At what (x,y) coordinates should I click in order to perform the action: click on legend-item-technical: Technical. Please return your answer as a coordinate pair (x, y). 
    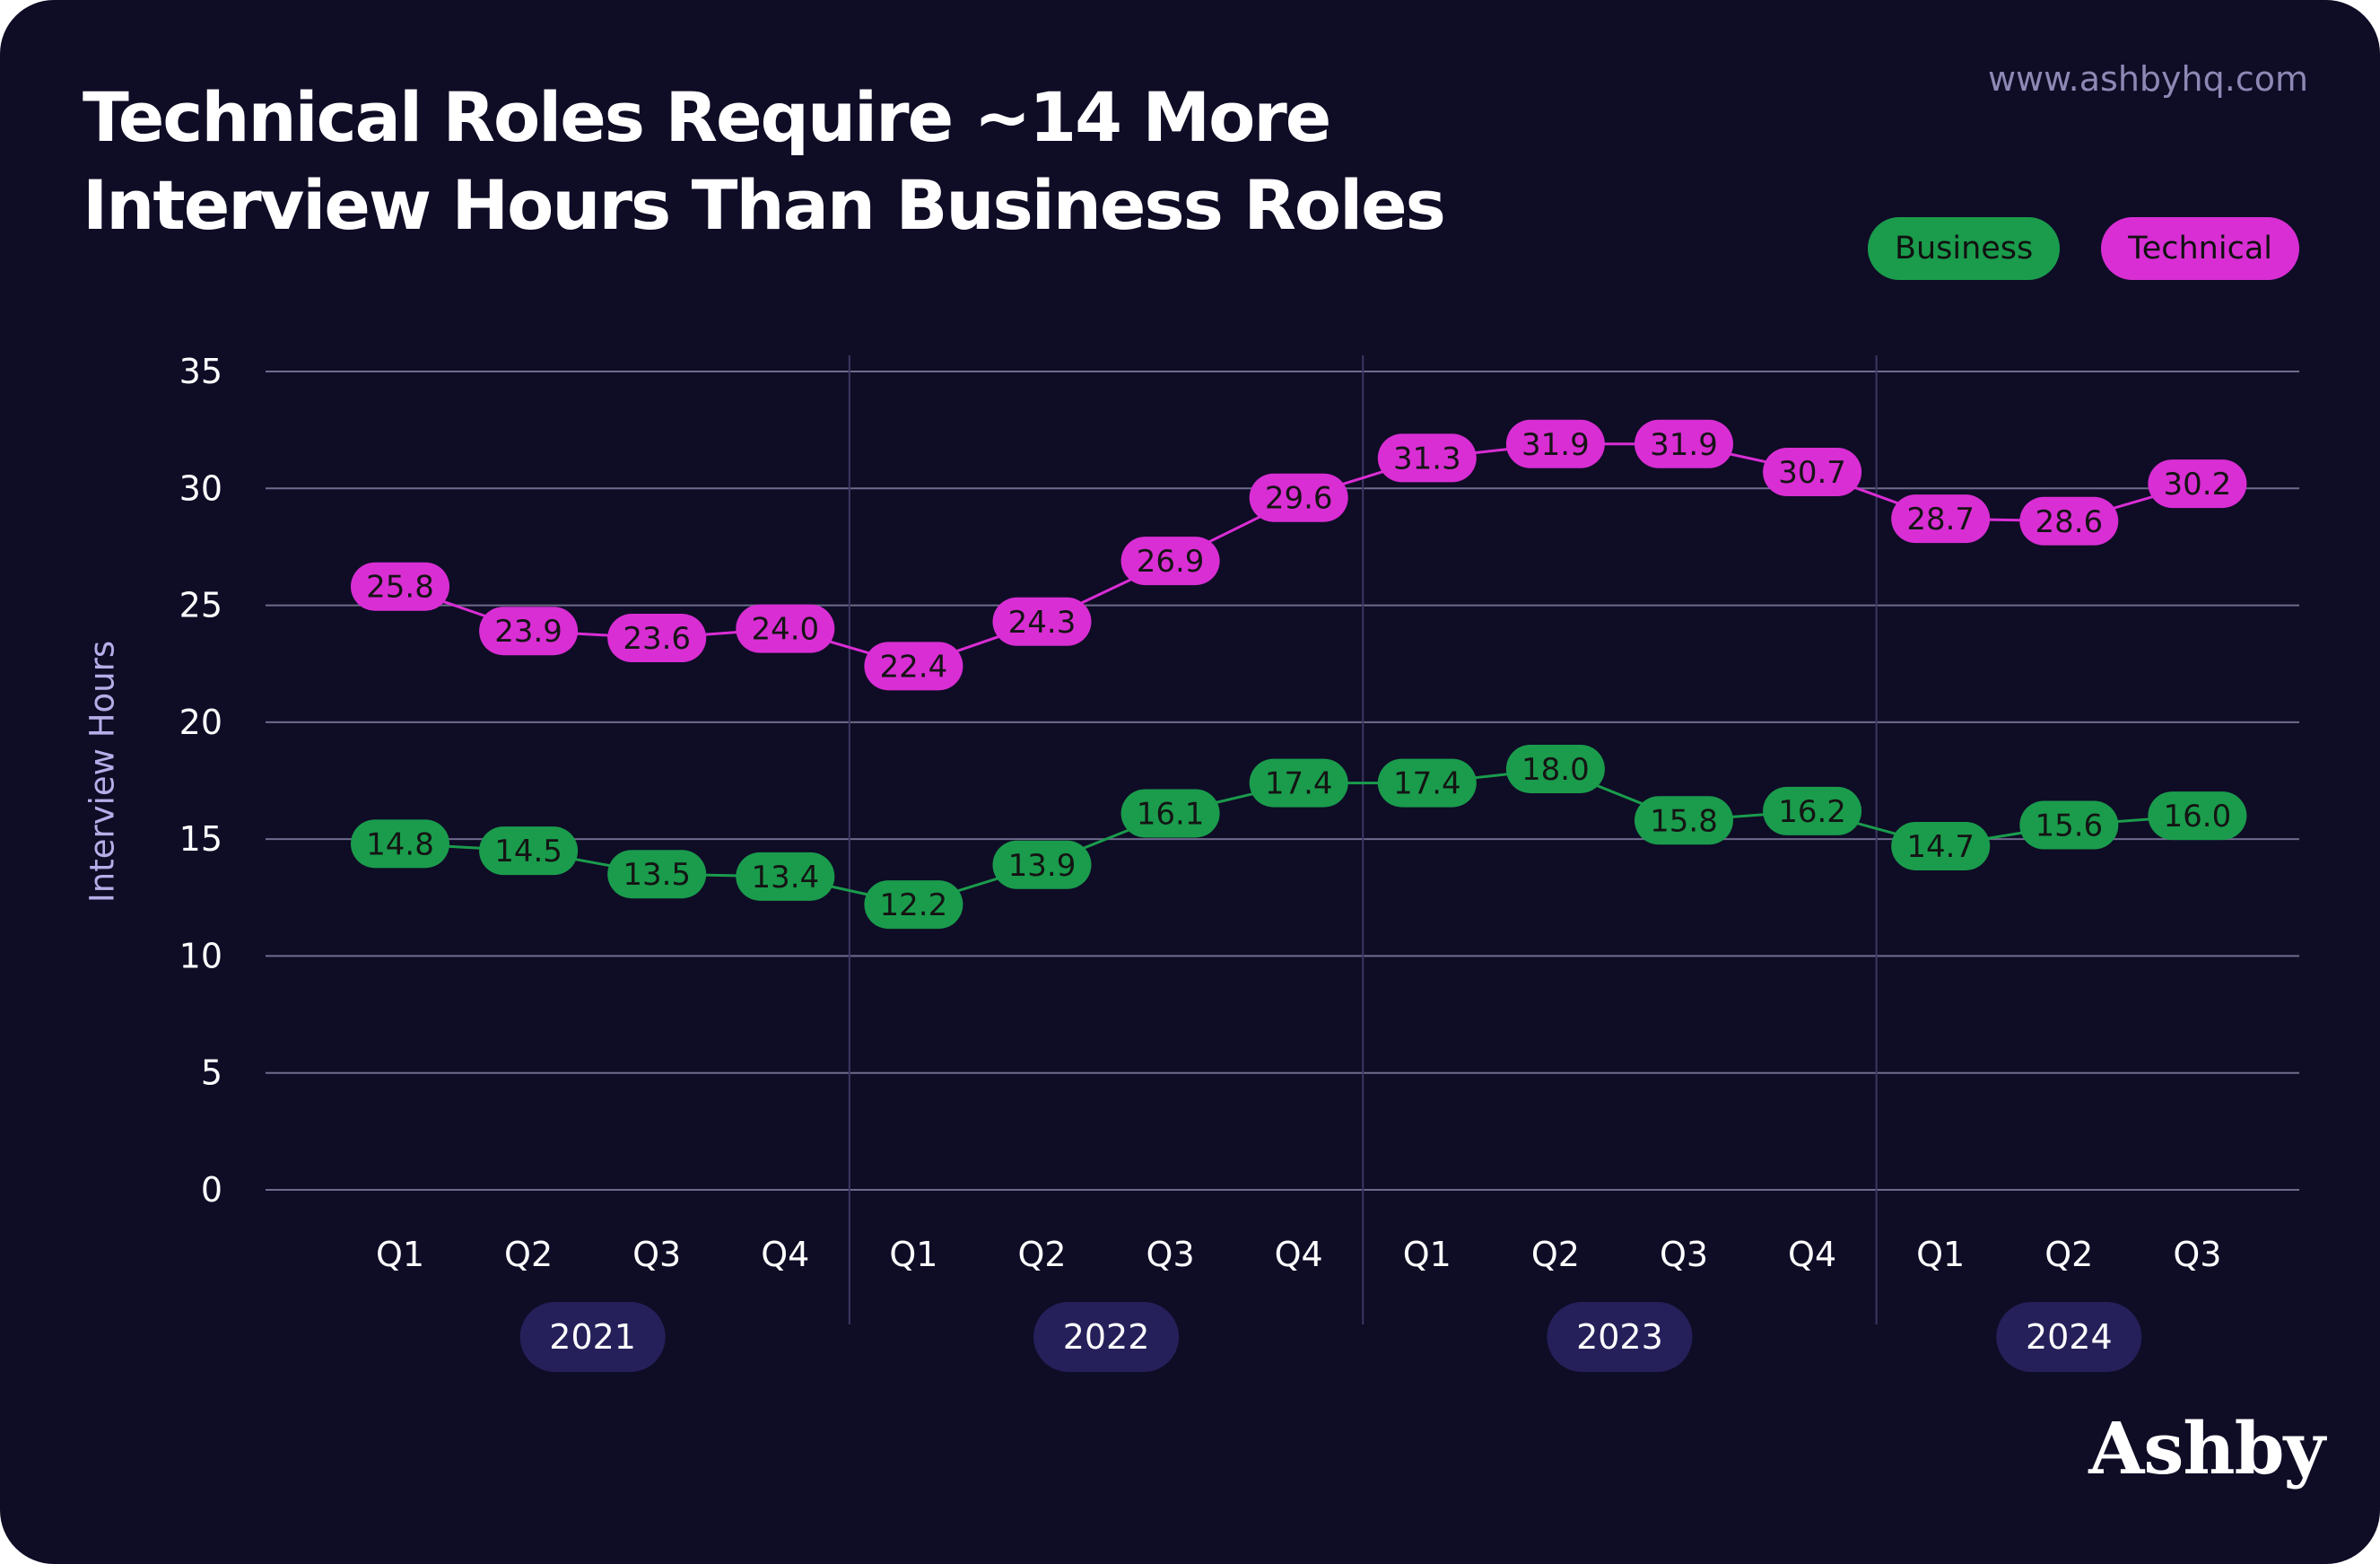
    Looking at the image, I should click on (2200, 248).